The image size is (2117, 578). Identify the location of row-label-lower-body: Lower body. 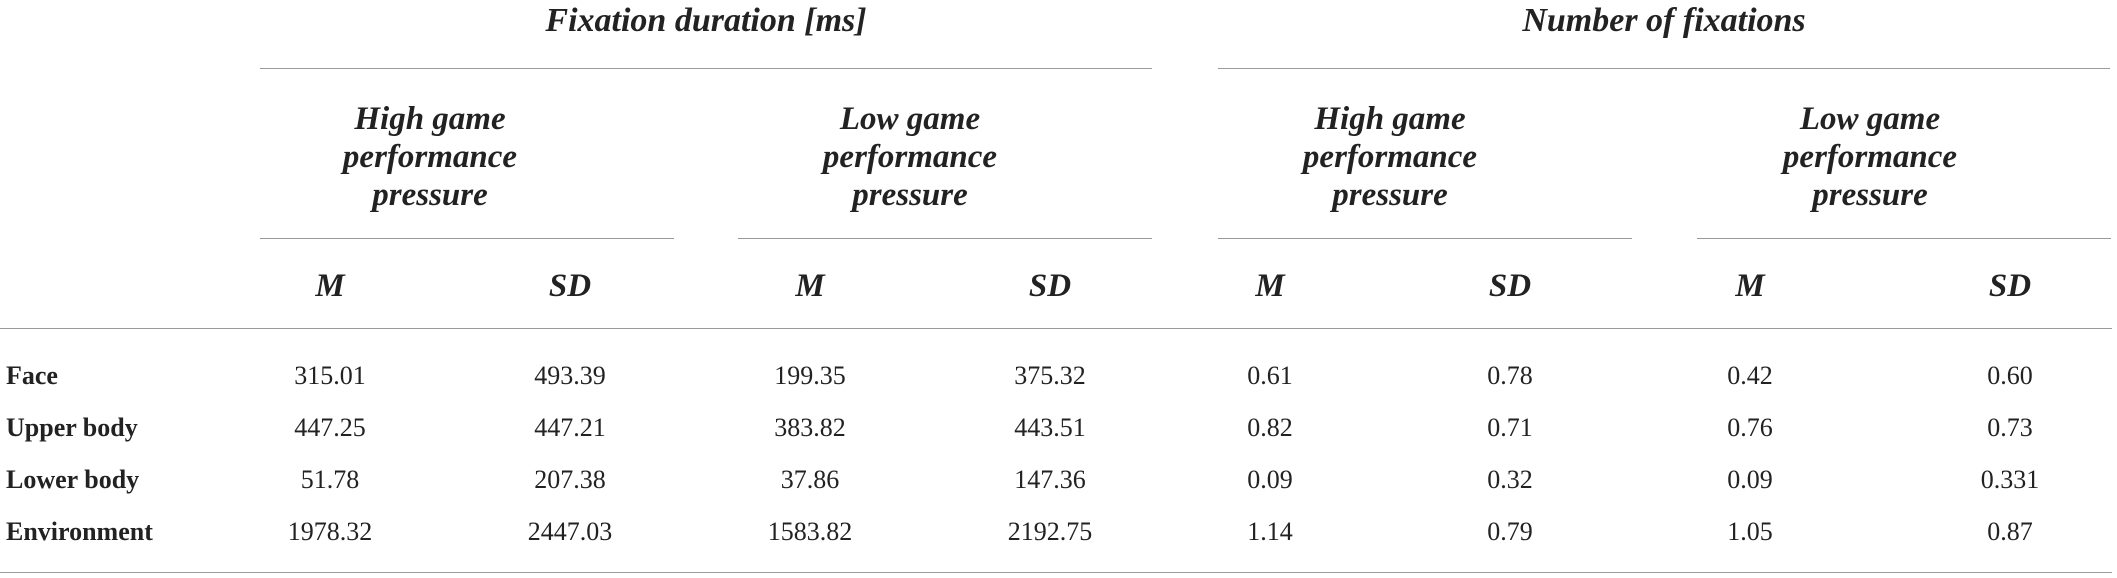
(73, 479).